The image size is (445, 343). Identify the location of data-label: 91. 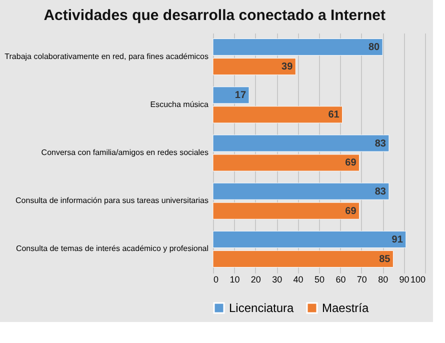
(398, 240).